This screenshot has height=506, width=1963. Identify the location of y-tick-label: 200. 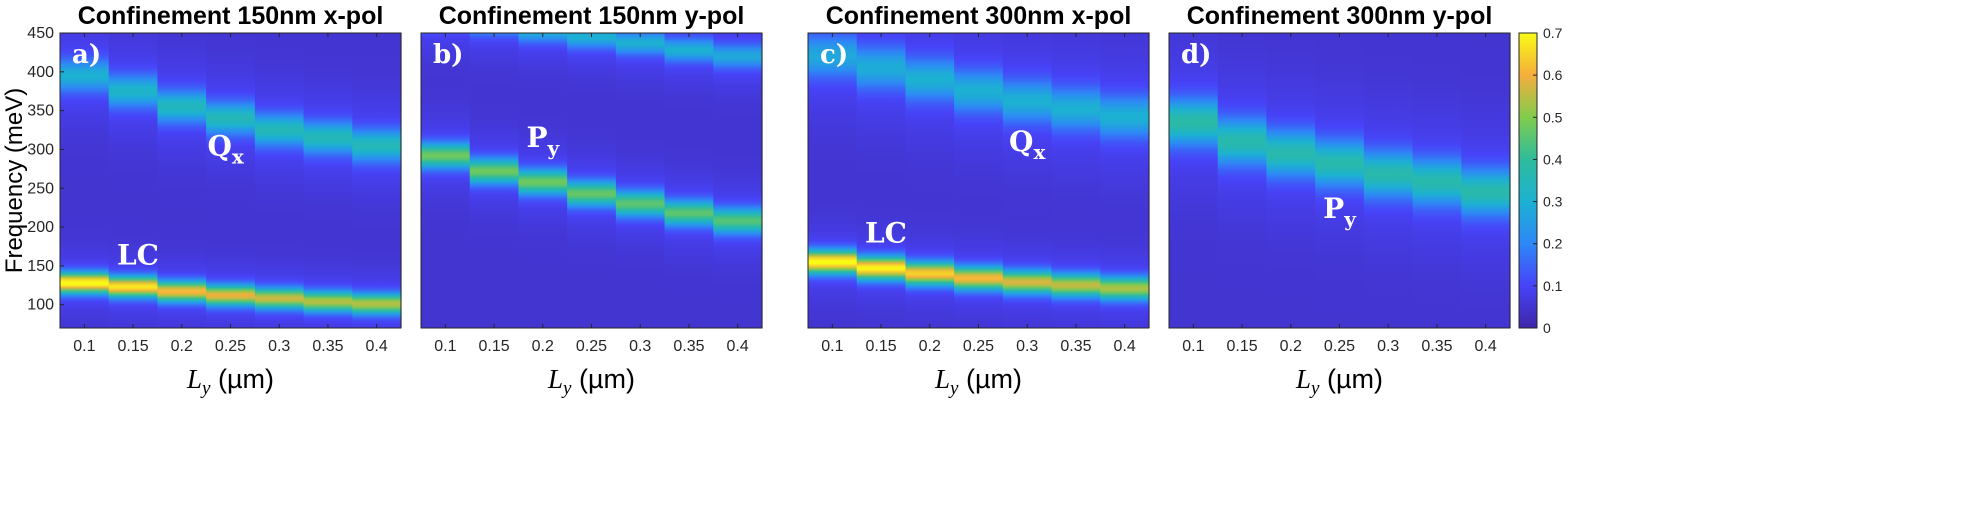
(40, 227).